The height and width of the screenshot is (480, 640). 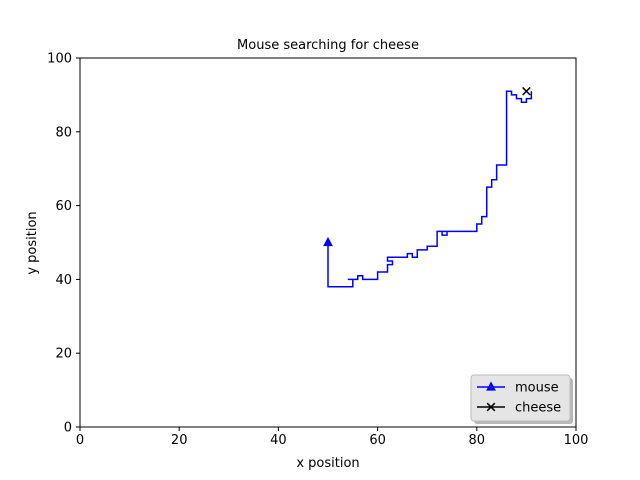 I want to click on cheese-marker, so click(x=526, y=91).